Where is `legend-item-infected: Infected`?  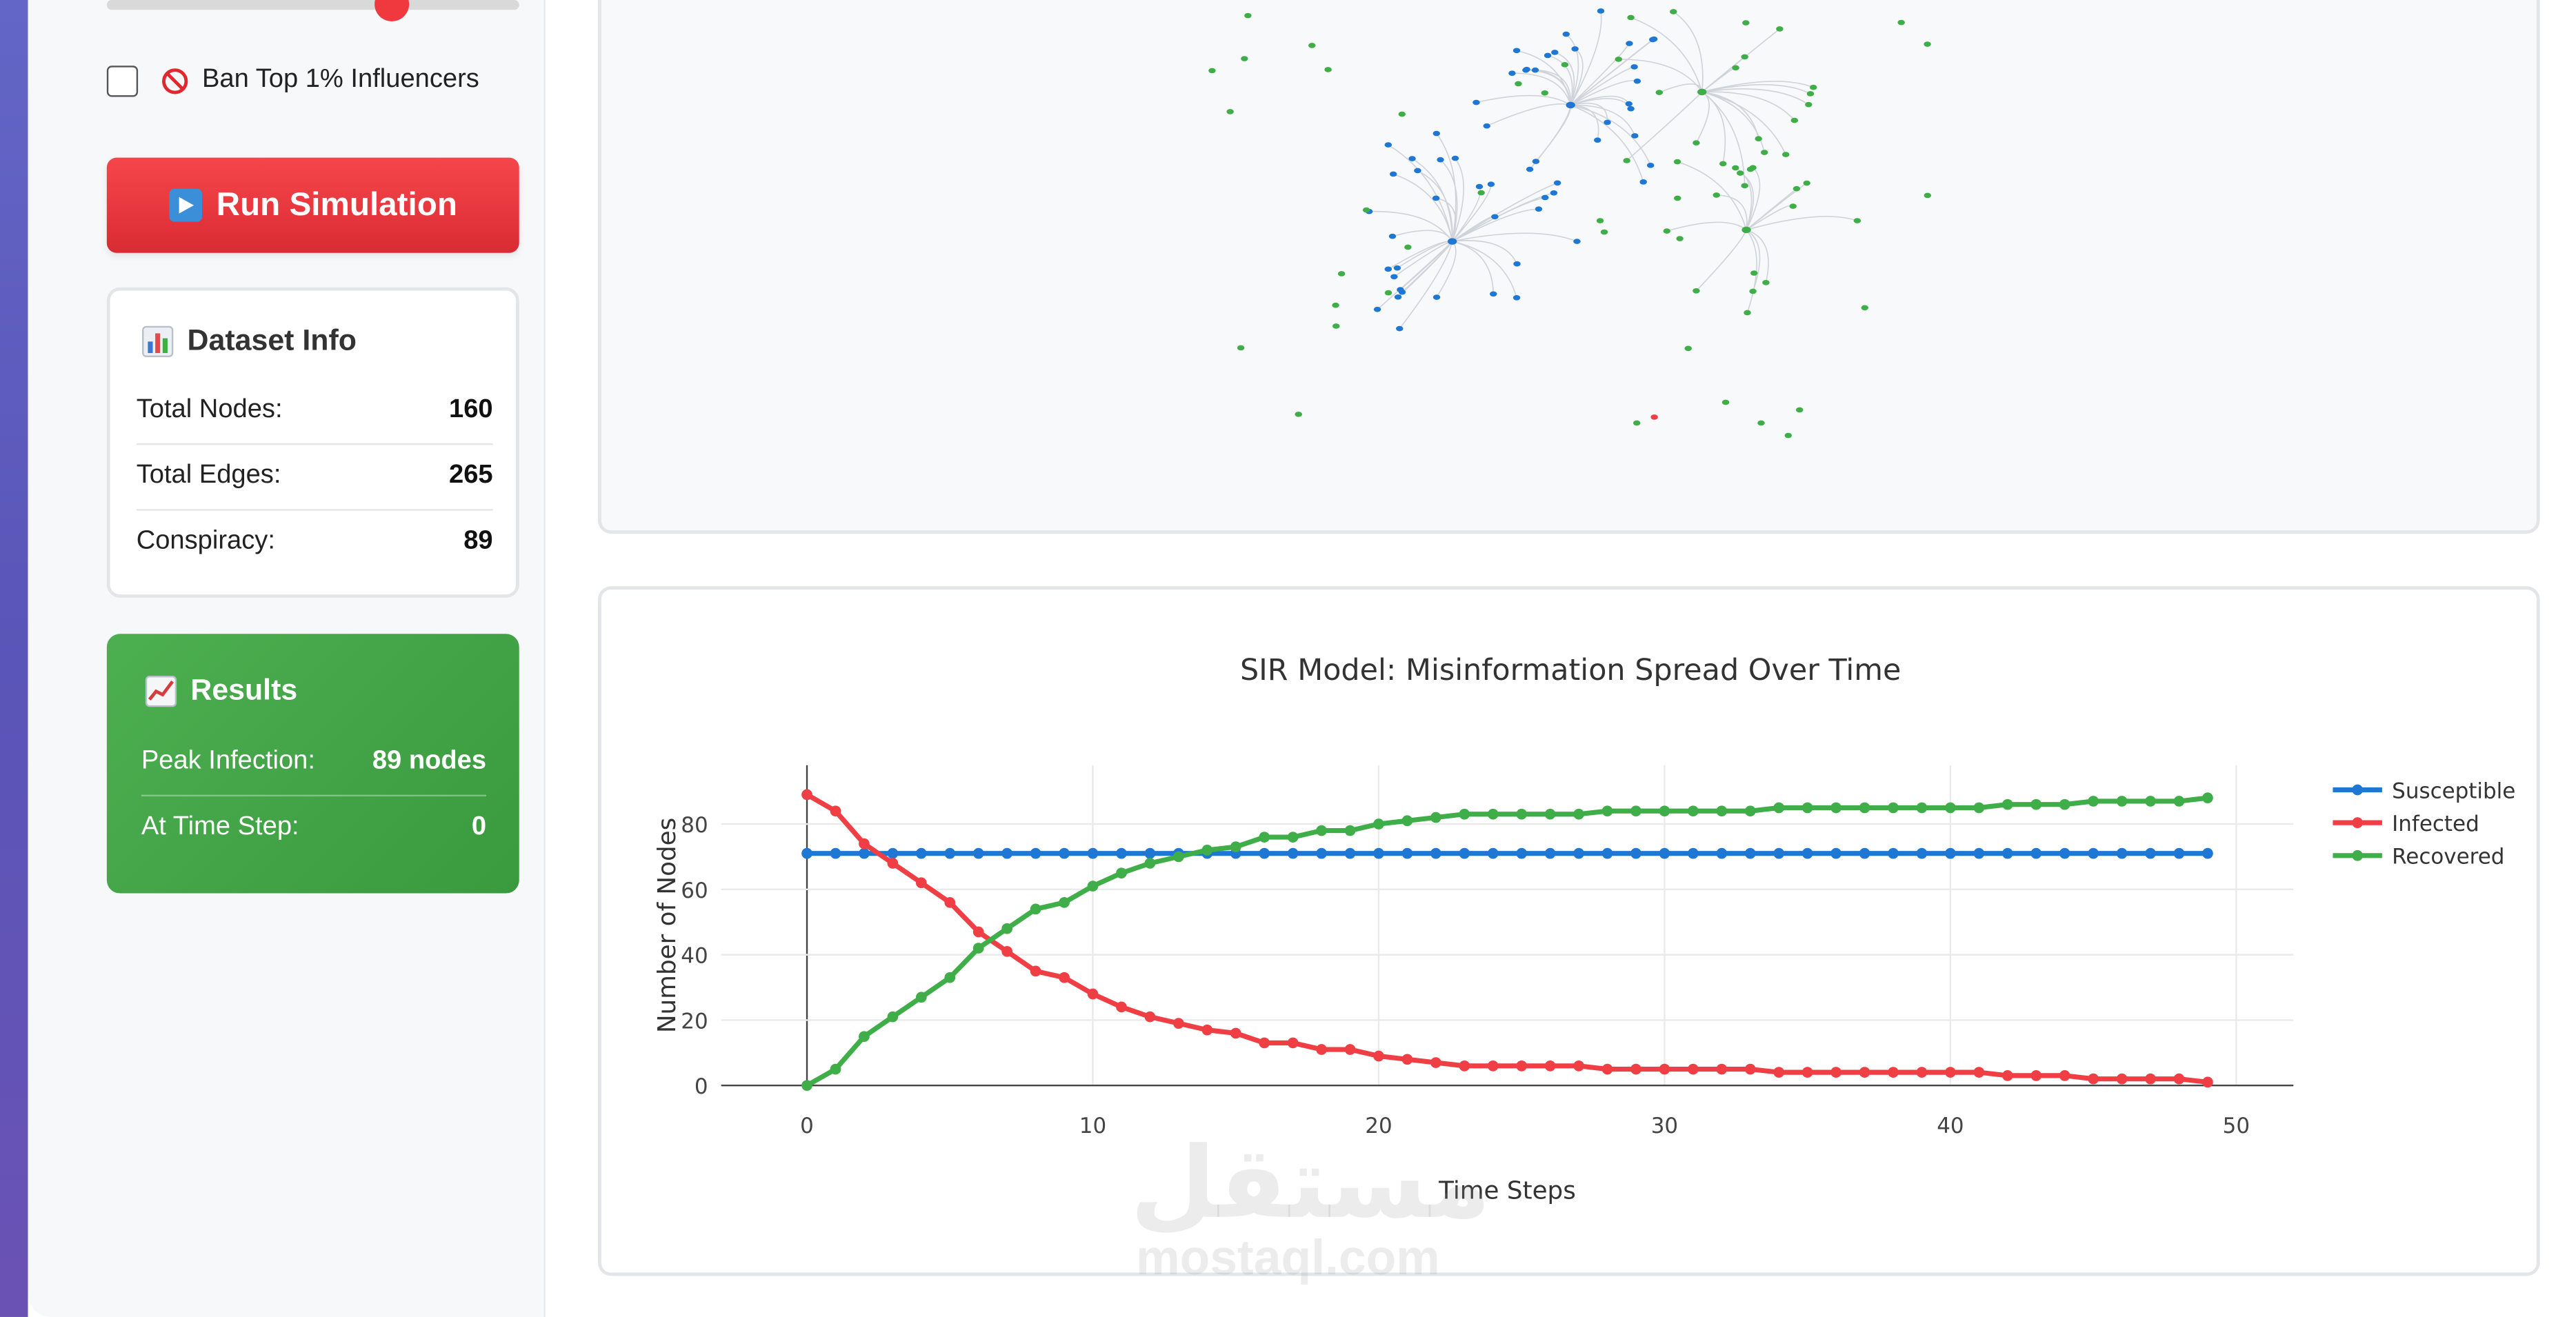
legend-item-infected: Infected is located at coordinates (2406, 824).